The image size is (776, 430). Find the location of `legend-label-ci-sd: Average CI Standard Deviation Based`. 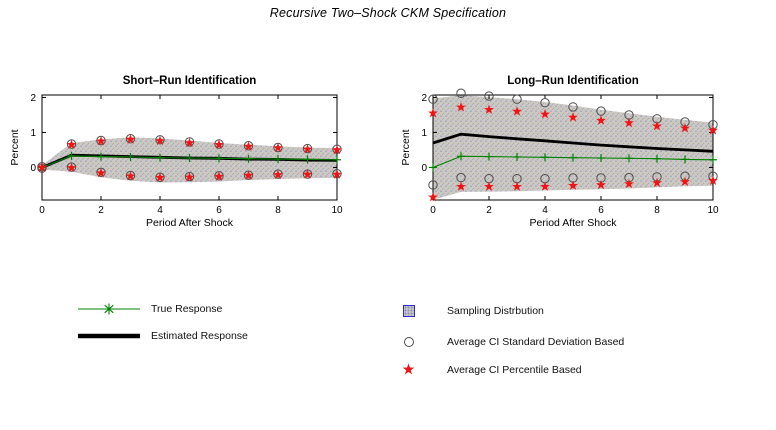

legend-label-ci-sd: Average CI Standard Deviation Based is located at coordinates (536, 341).